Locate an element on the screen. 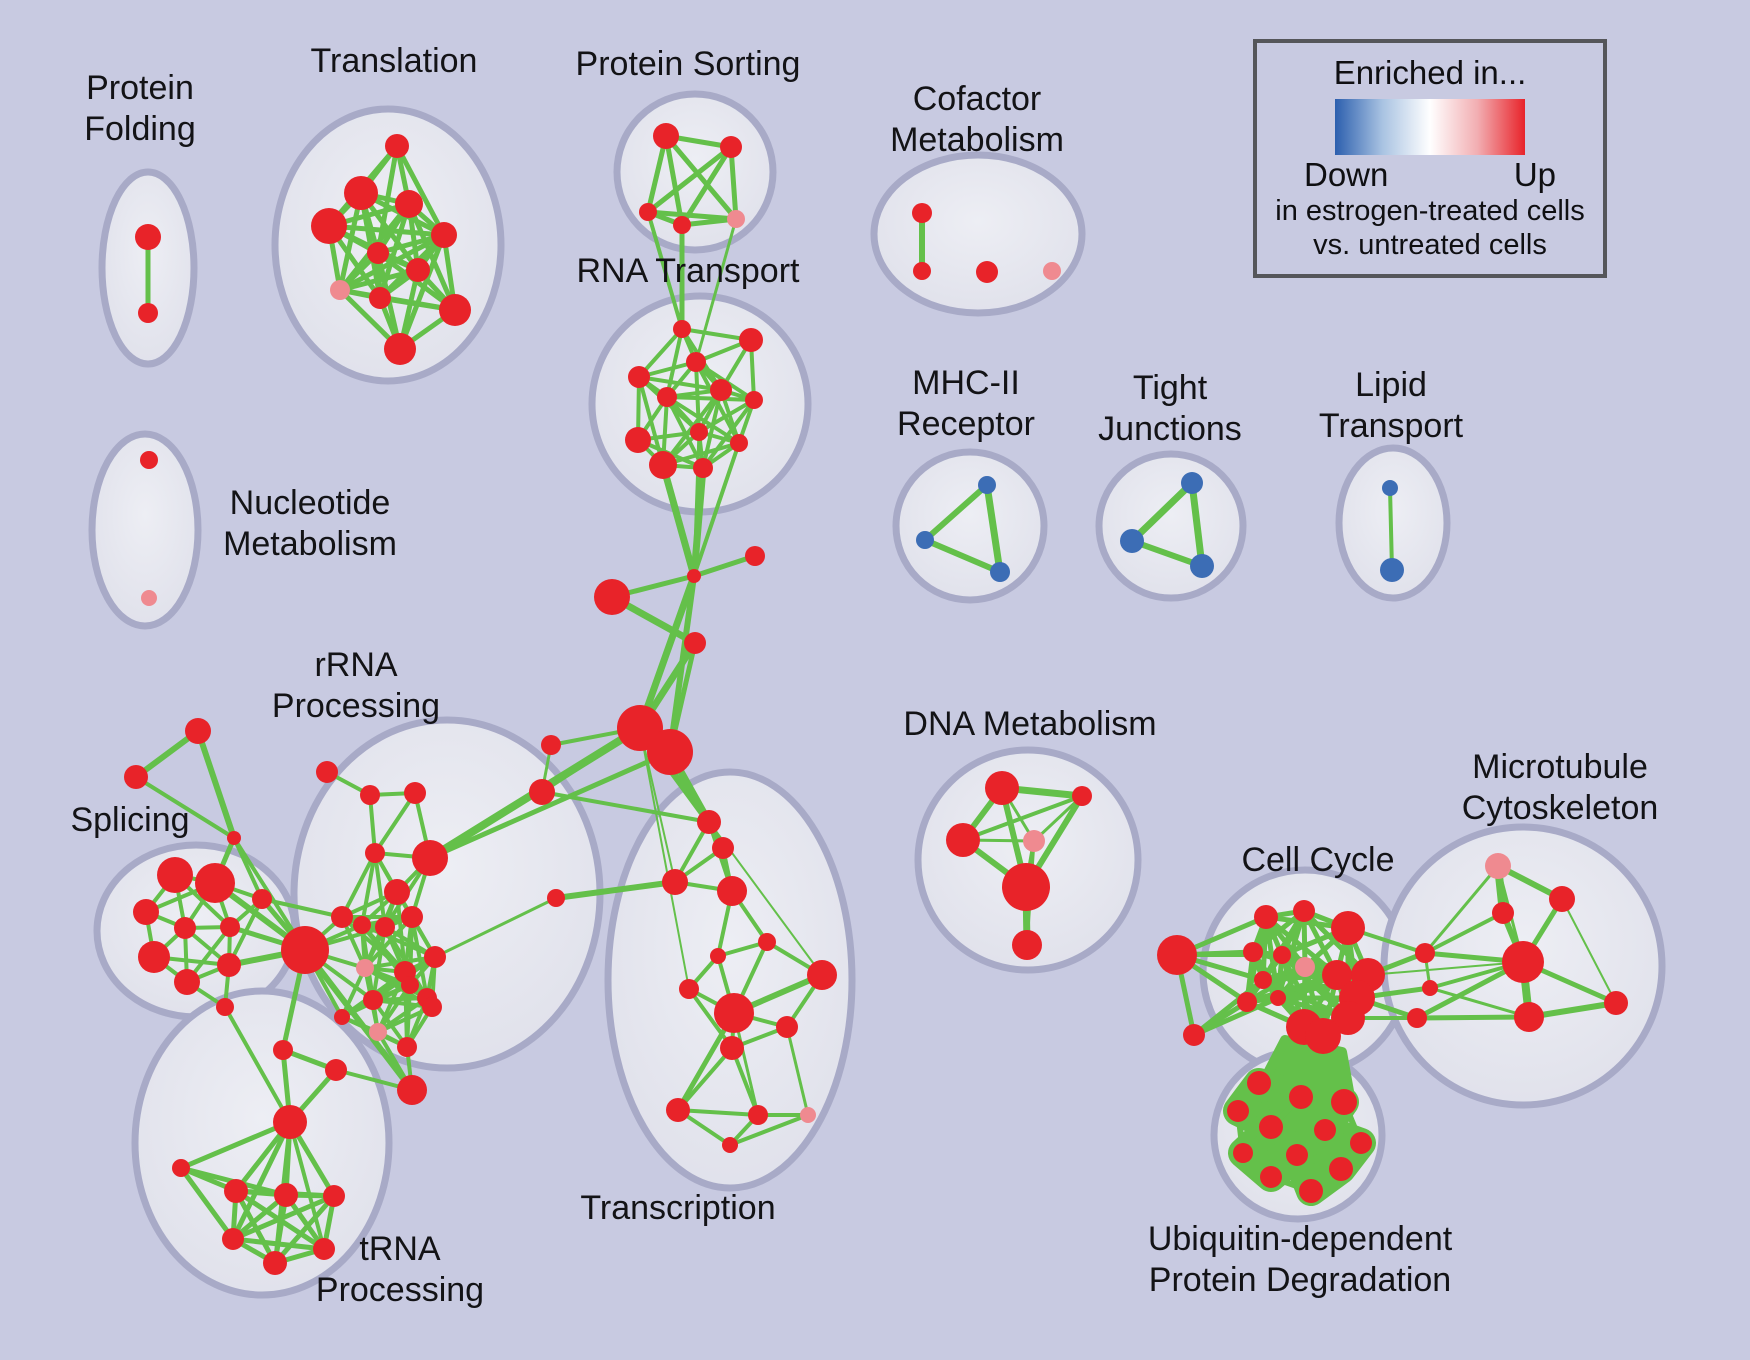 The height and width of the screenshot is (1360, 1750). cluster-ellipse-mhc2-receptor is located at coordinates (970, 526).